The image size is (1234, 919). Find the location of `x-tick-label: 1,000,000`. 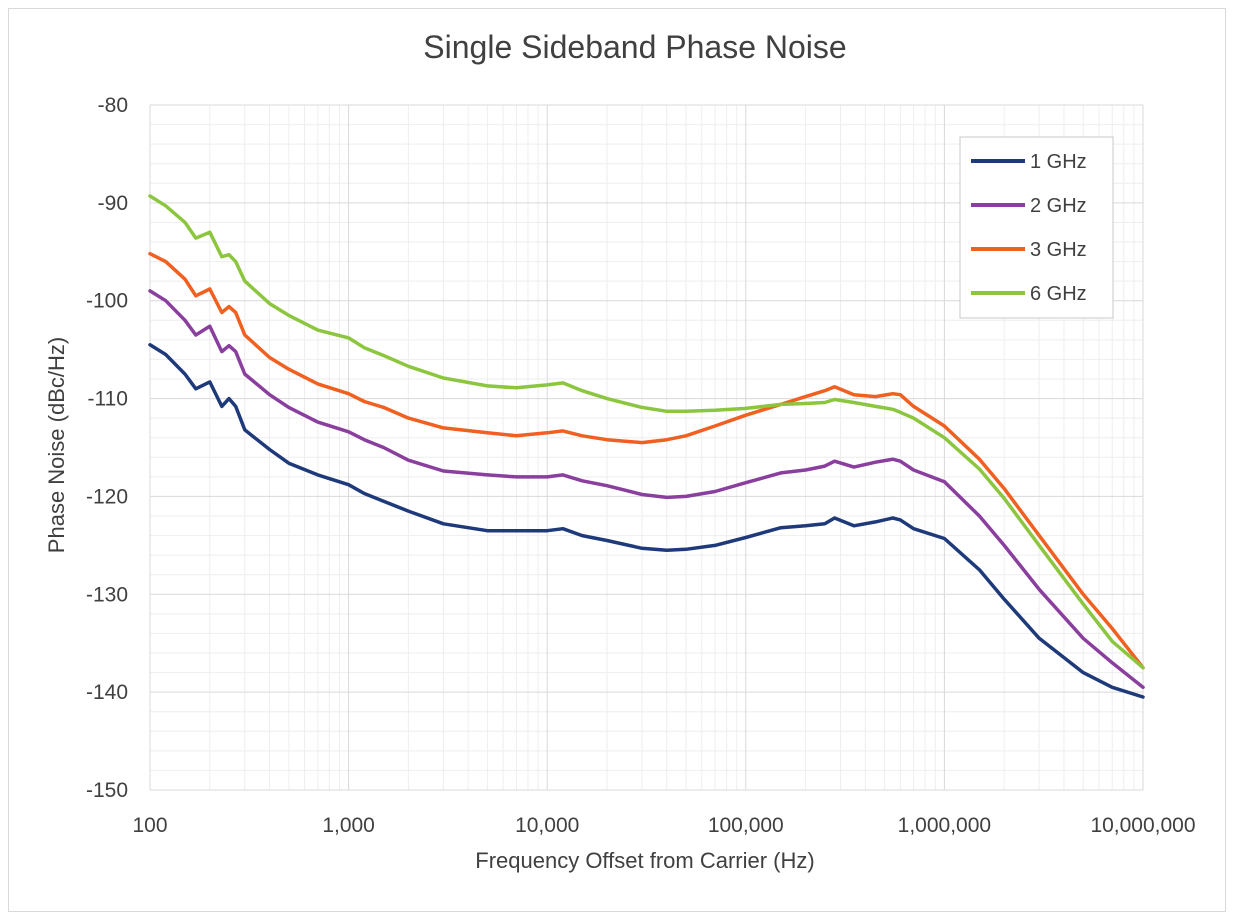

x-tick-label: 1,000,000 is located at coordinates (944, 825).